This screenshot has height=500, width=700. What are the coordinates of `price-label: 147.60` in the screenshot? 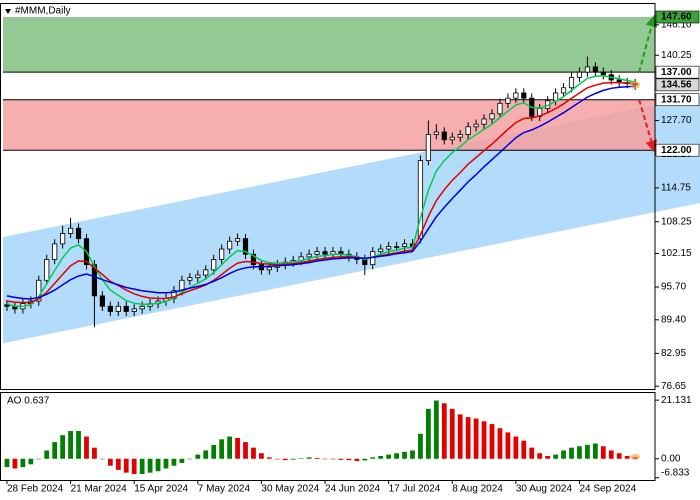 It's located at (676, 17).